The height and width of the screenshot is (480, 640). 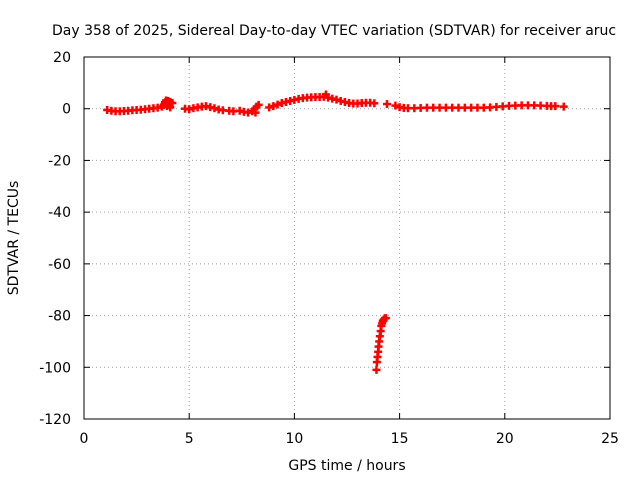 I want to click on y-tick-label: -100, so click(x=55, y=368).